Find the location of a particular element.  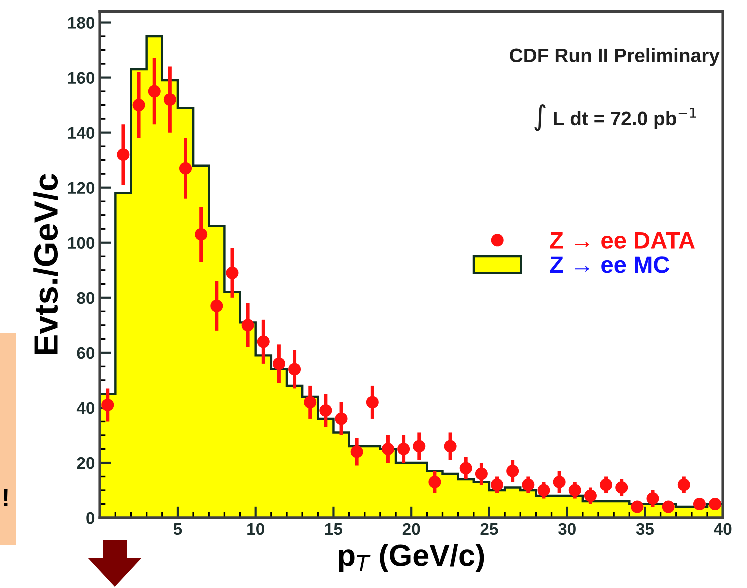

x-tick-label: 40 is located at coordinates (723, 529).